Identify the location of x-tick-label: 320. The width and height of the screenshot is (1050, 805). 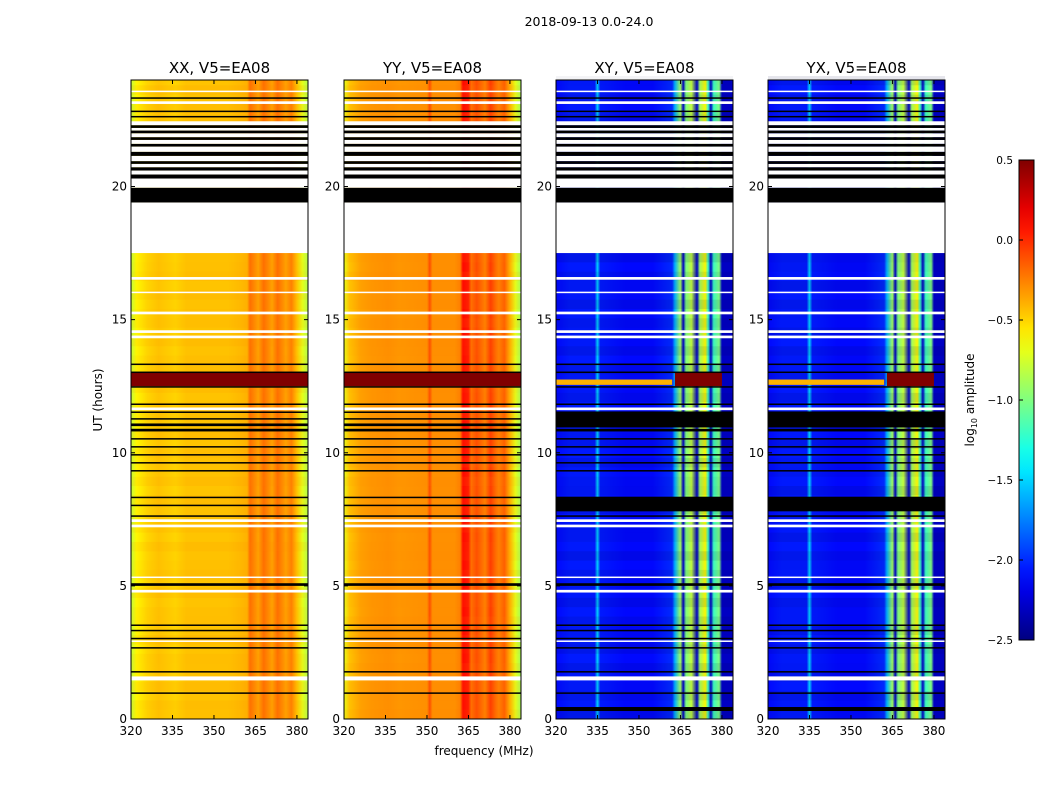
(131, 731).